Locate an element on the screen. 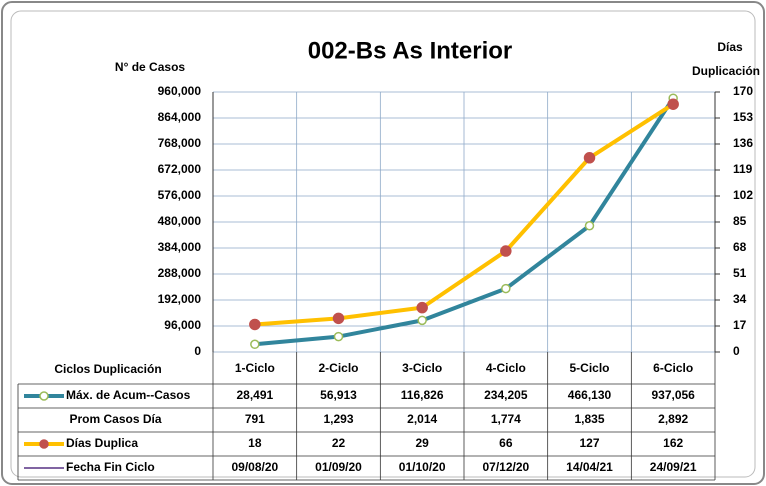  legend-label: Fecha Fin Ciclo is located at coordinates (110, 467).